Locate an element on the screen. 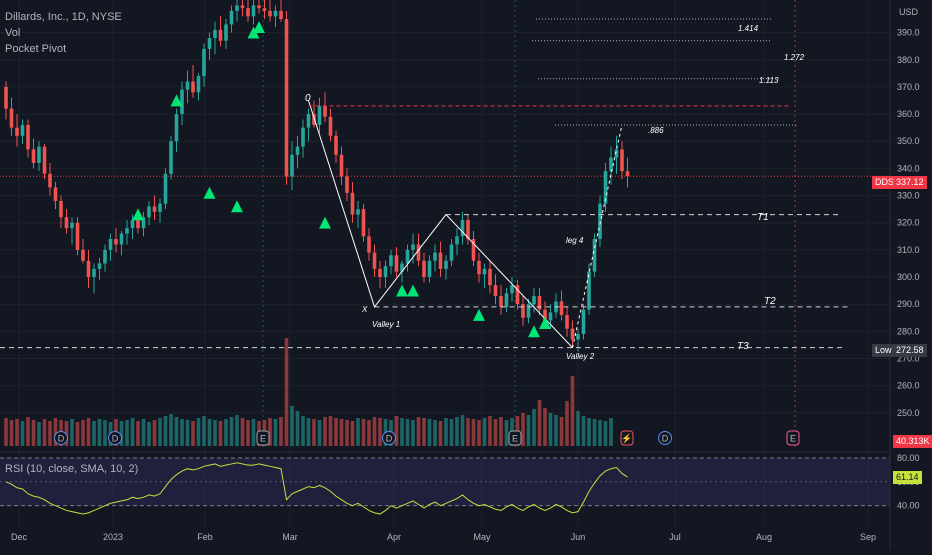 This screenshot has height=555, width=932. fib-label-886: .886 is located at coordinates (656, 130).